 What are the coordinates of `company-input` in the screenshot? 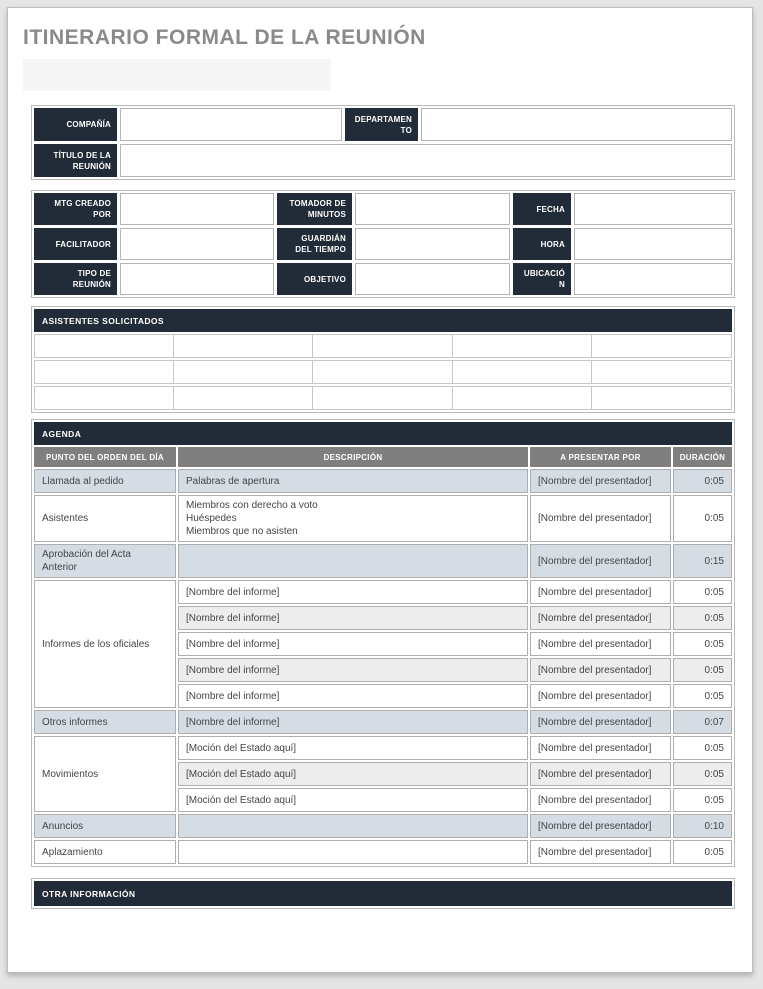 It's located at (231, 124).